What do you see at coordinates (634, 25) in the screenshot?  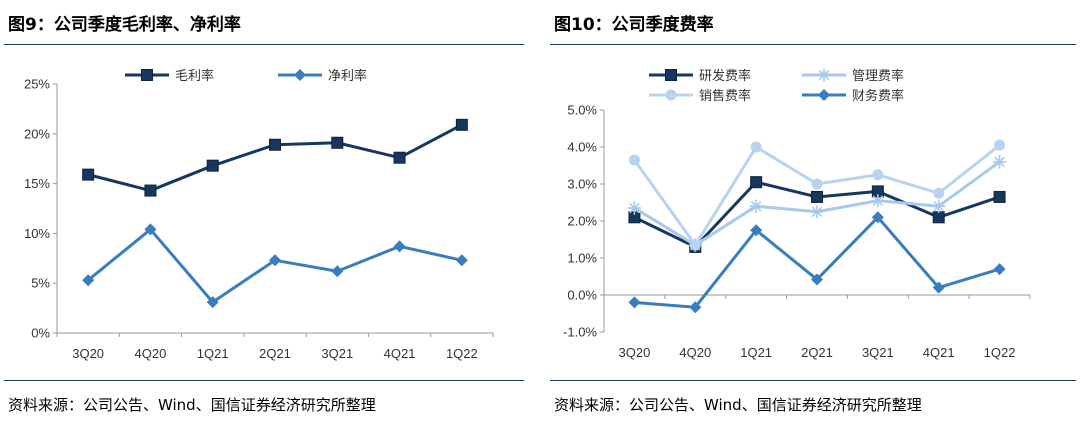 I see `chart-title: 图10：公司季度费率` at bounding box center [634, 25].